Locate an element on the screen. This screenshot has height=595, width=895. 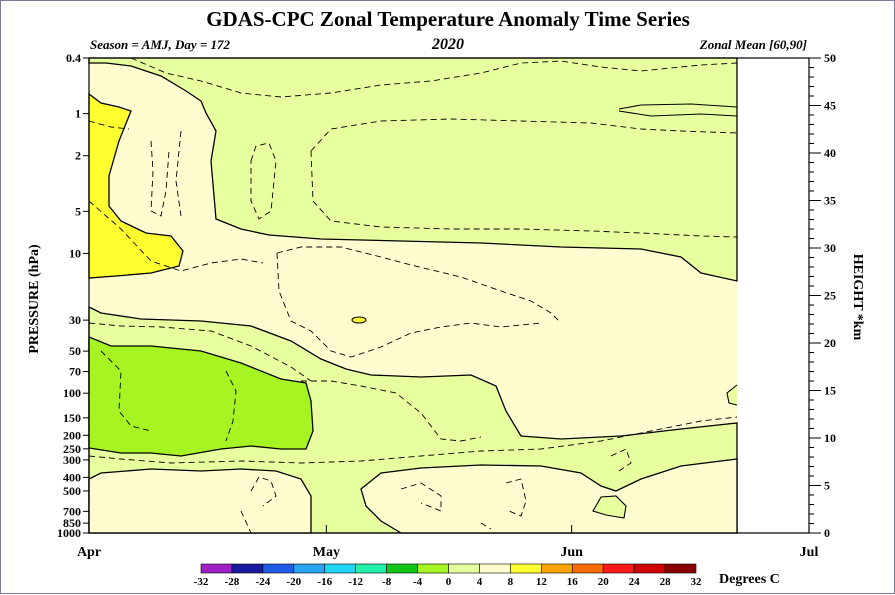
chart-subtitle-center: 2020 is located at coordinates (447, 44).